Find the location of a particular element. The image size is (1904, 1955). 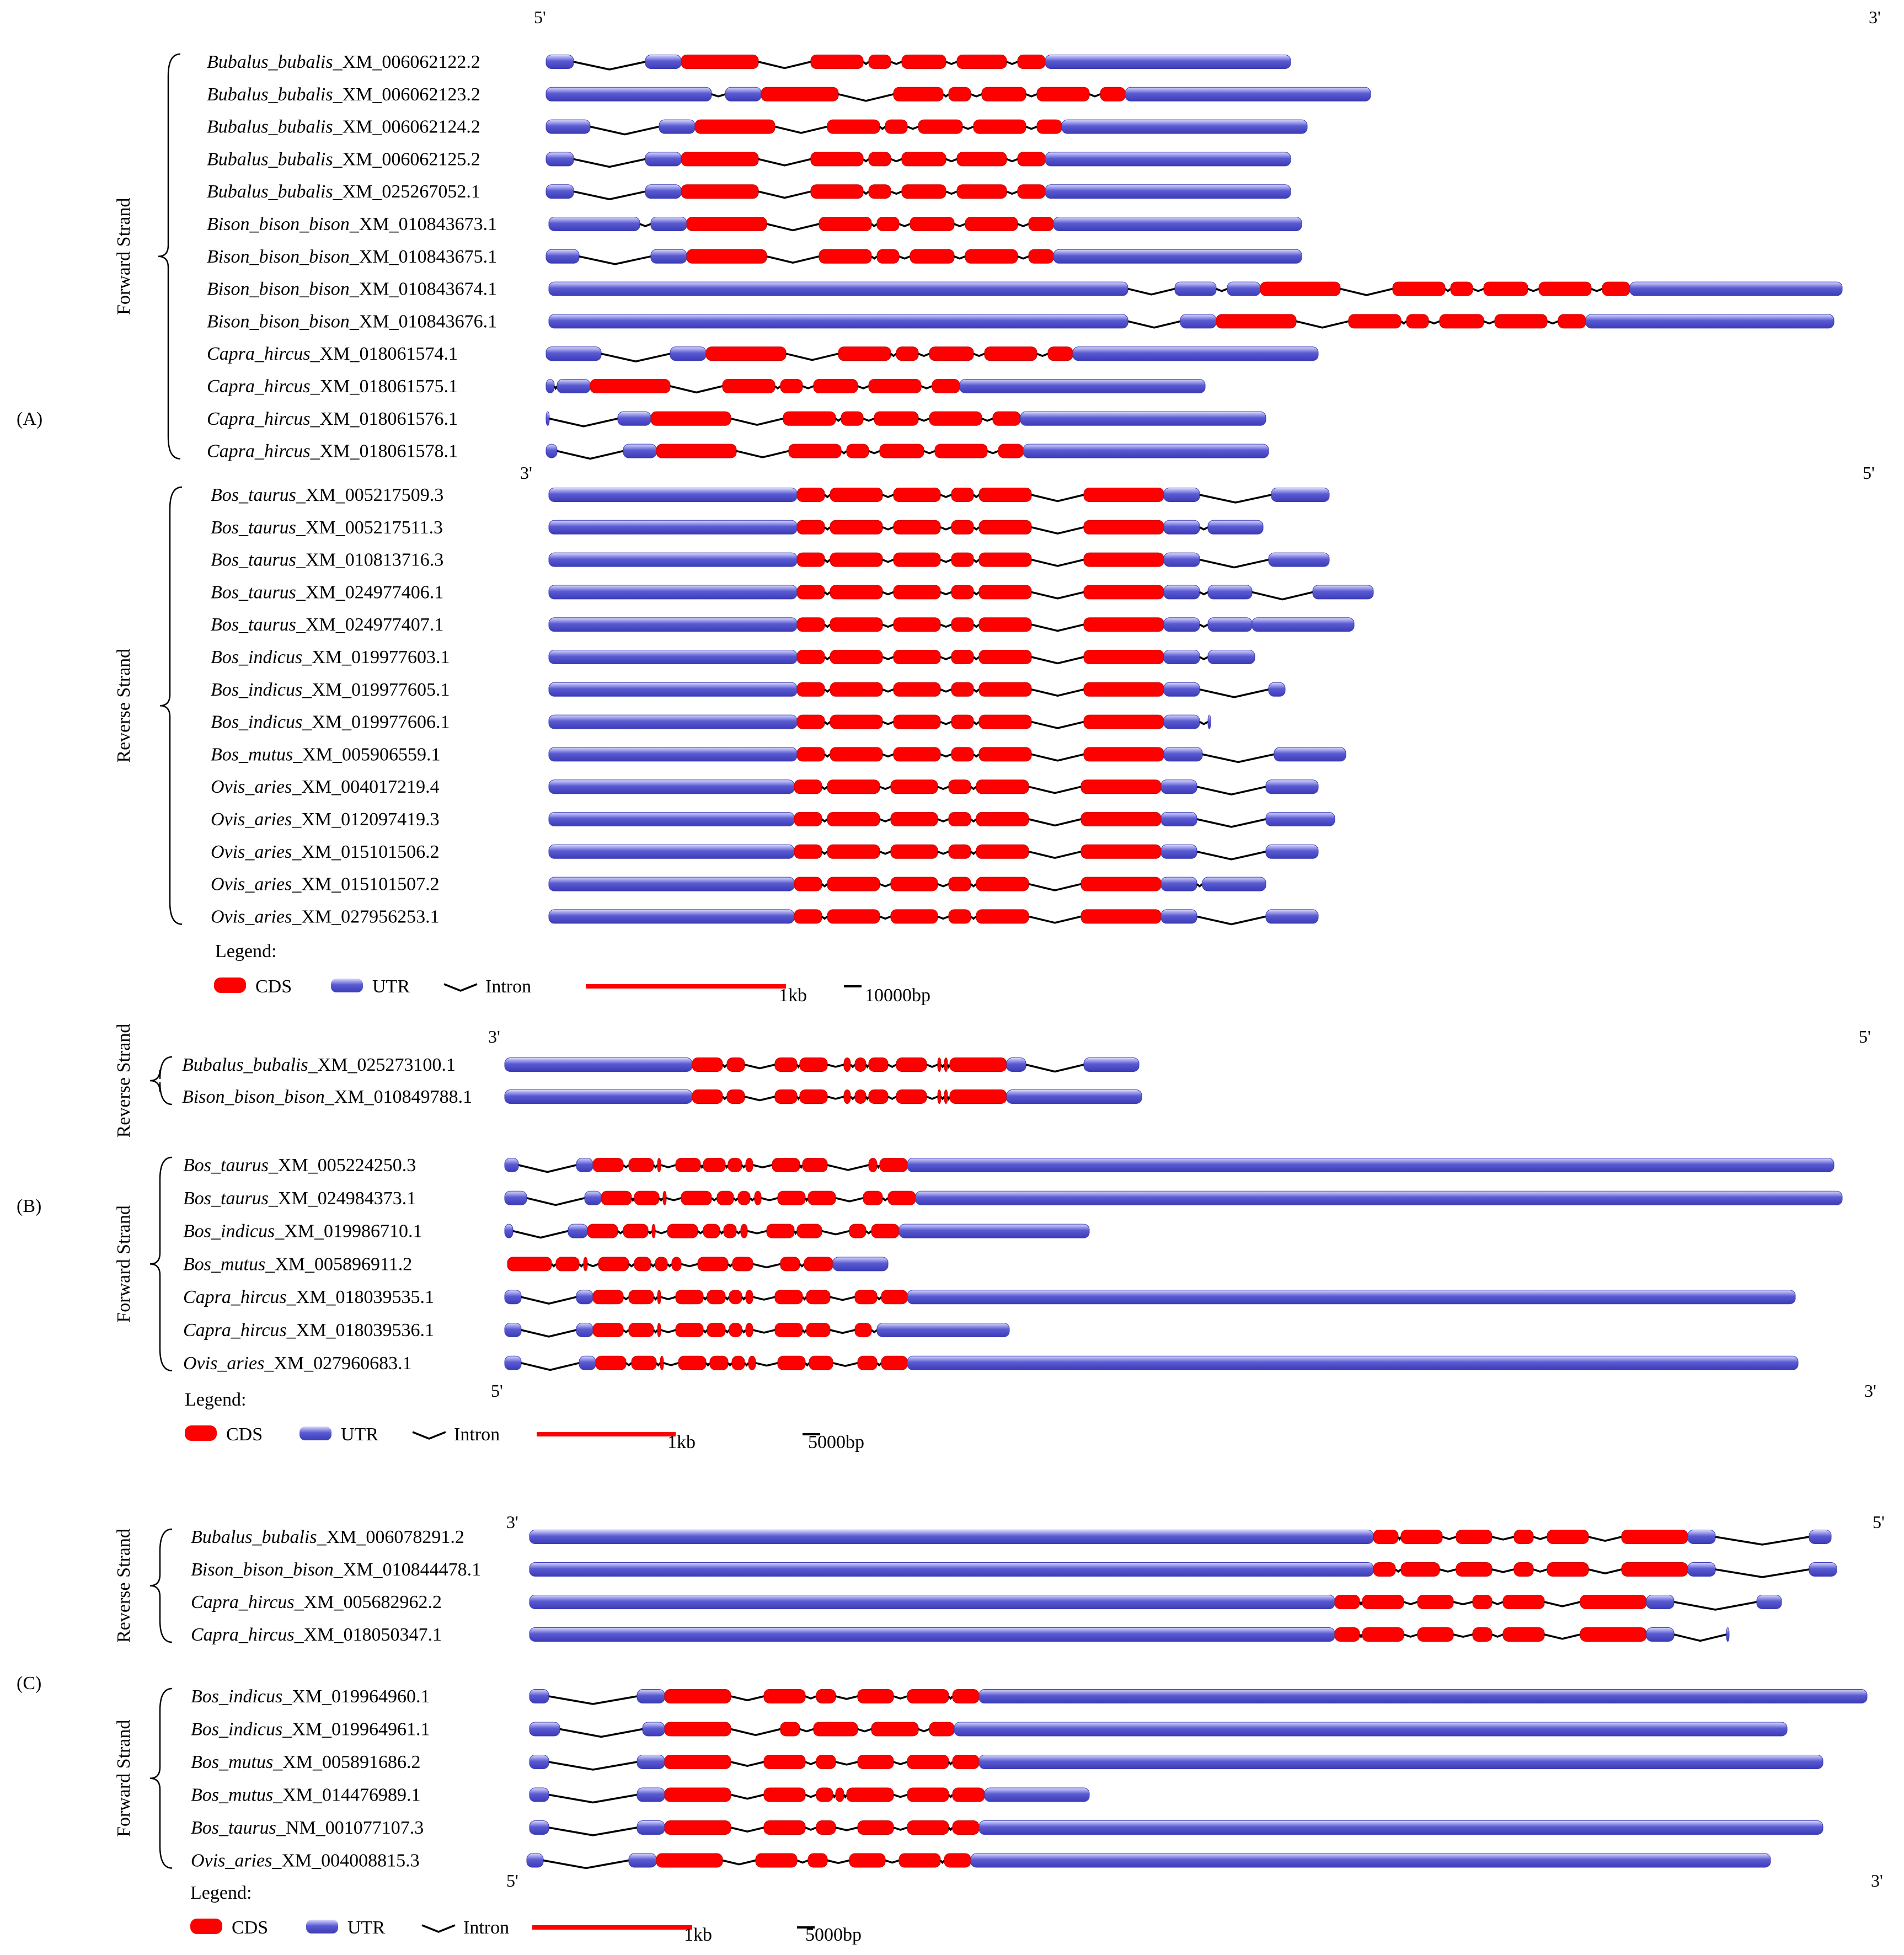

accession-id: _XM_024977407.1 is located at coordinates (369, 625).